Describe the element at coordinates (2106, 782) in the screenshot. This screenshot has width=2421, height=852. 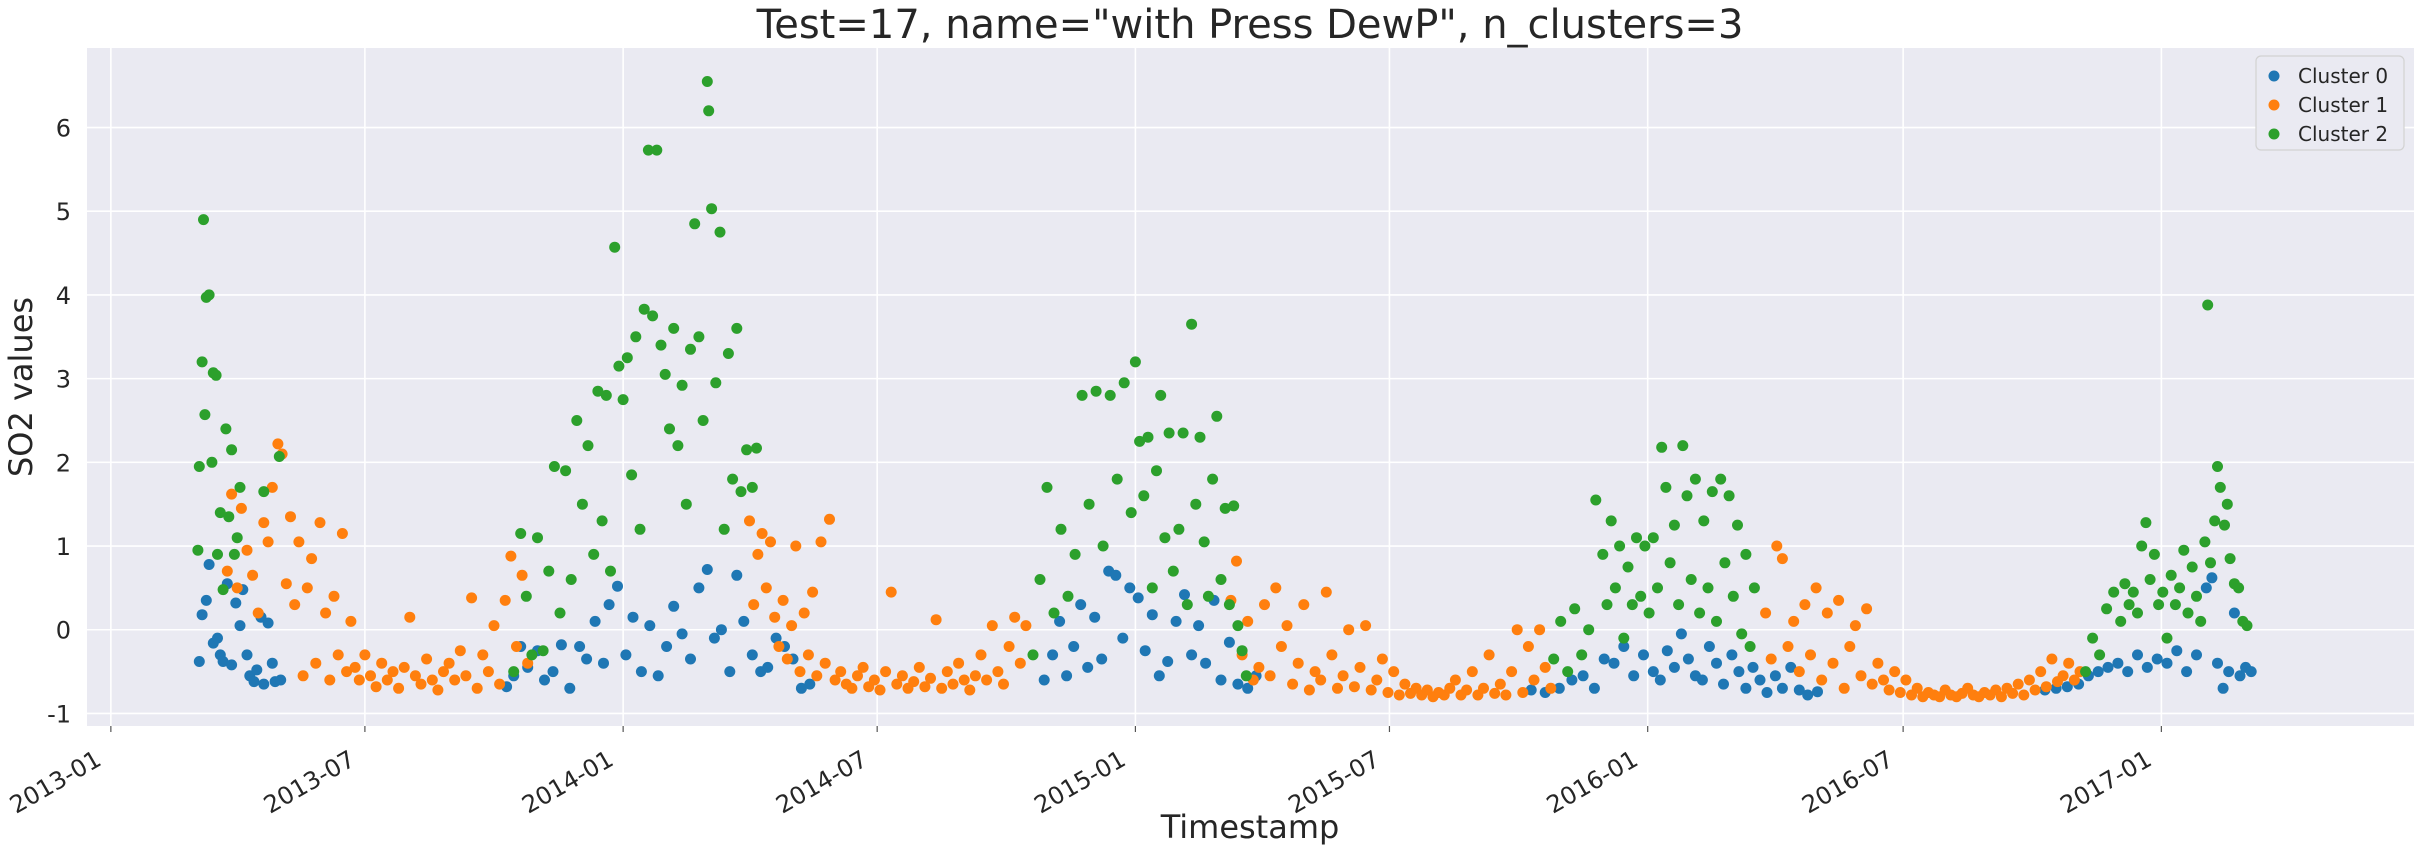
I see `x-tick-label: 2017-01` at that location.